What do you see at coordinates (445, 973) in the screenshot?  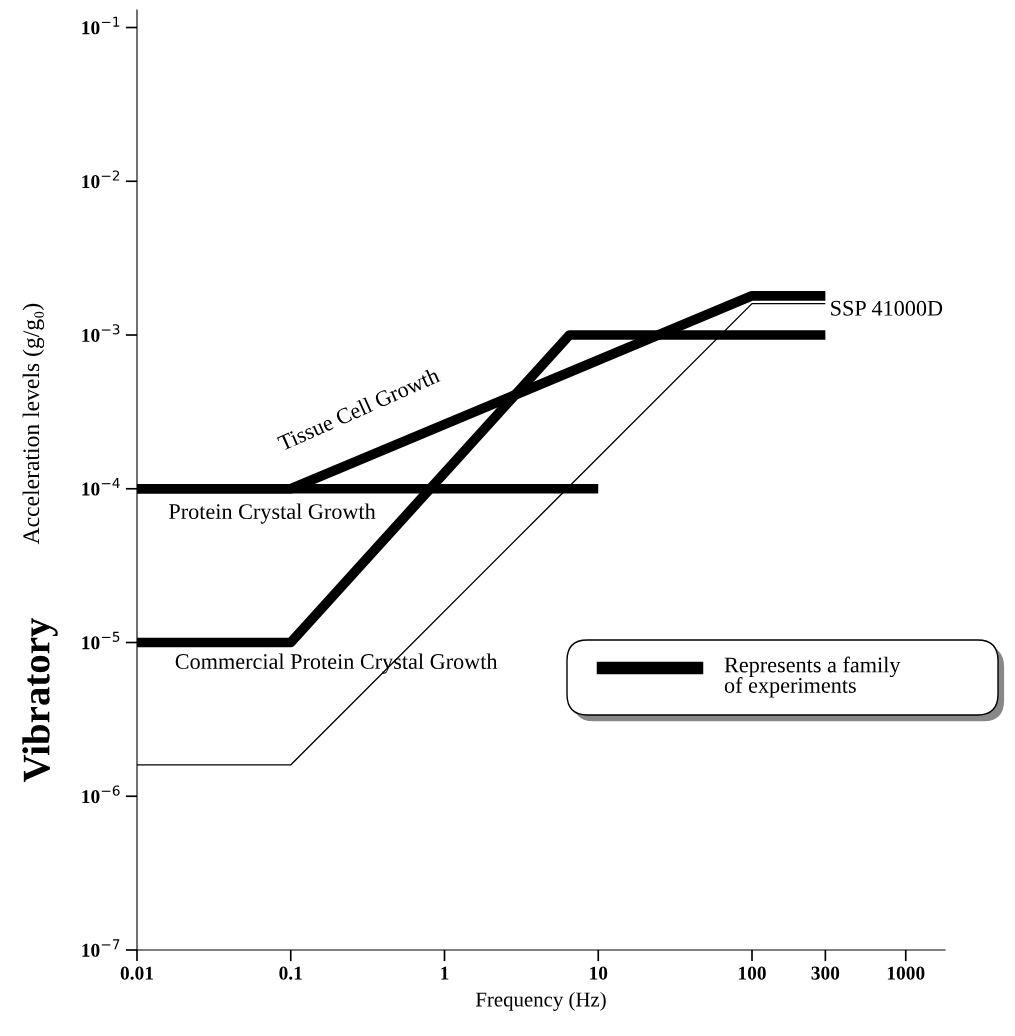 I see `x-tick-label: 1` at bounding box center [445, 973].